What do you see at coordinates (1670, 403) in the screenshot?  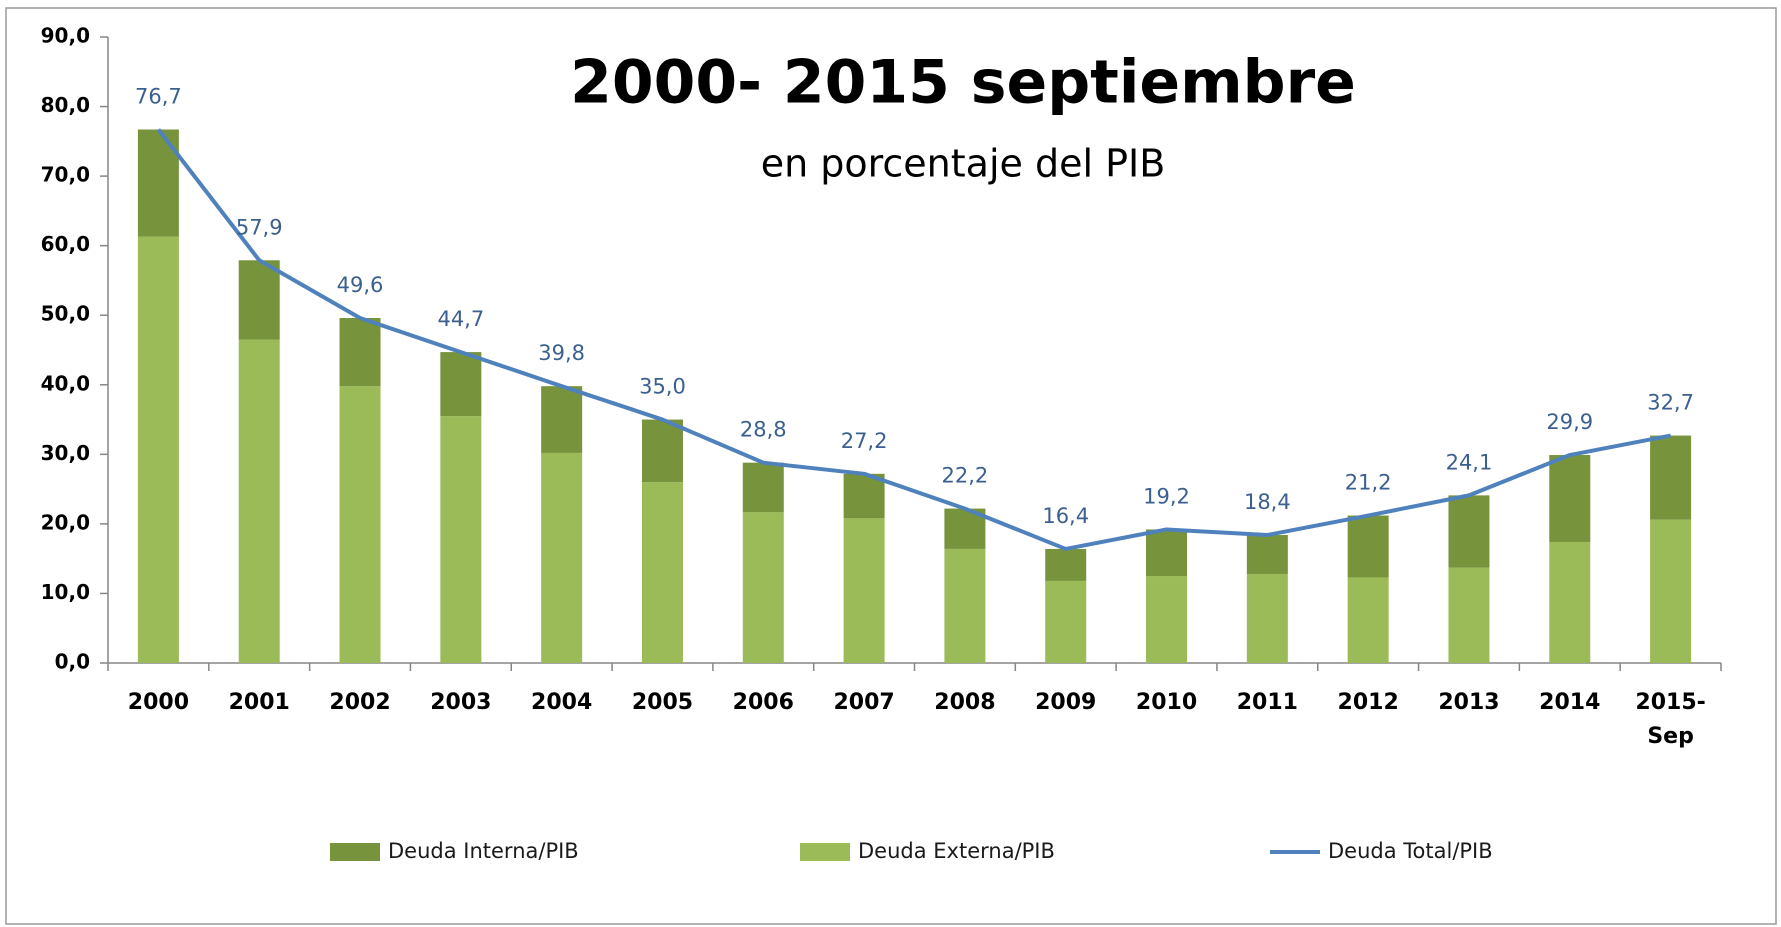 I see `data-label: 32,7` at bounding box center [1670, 403].